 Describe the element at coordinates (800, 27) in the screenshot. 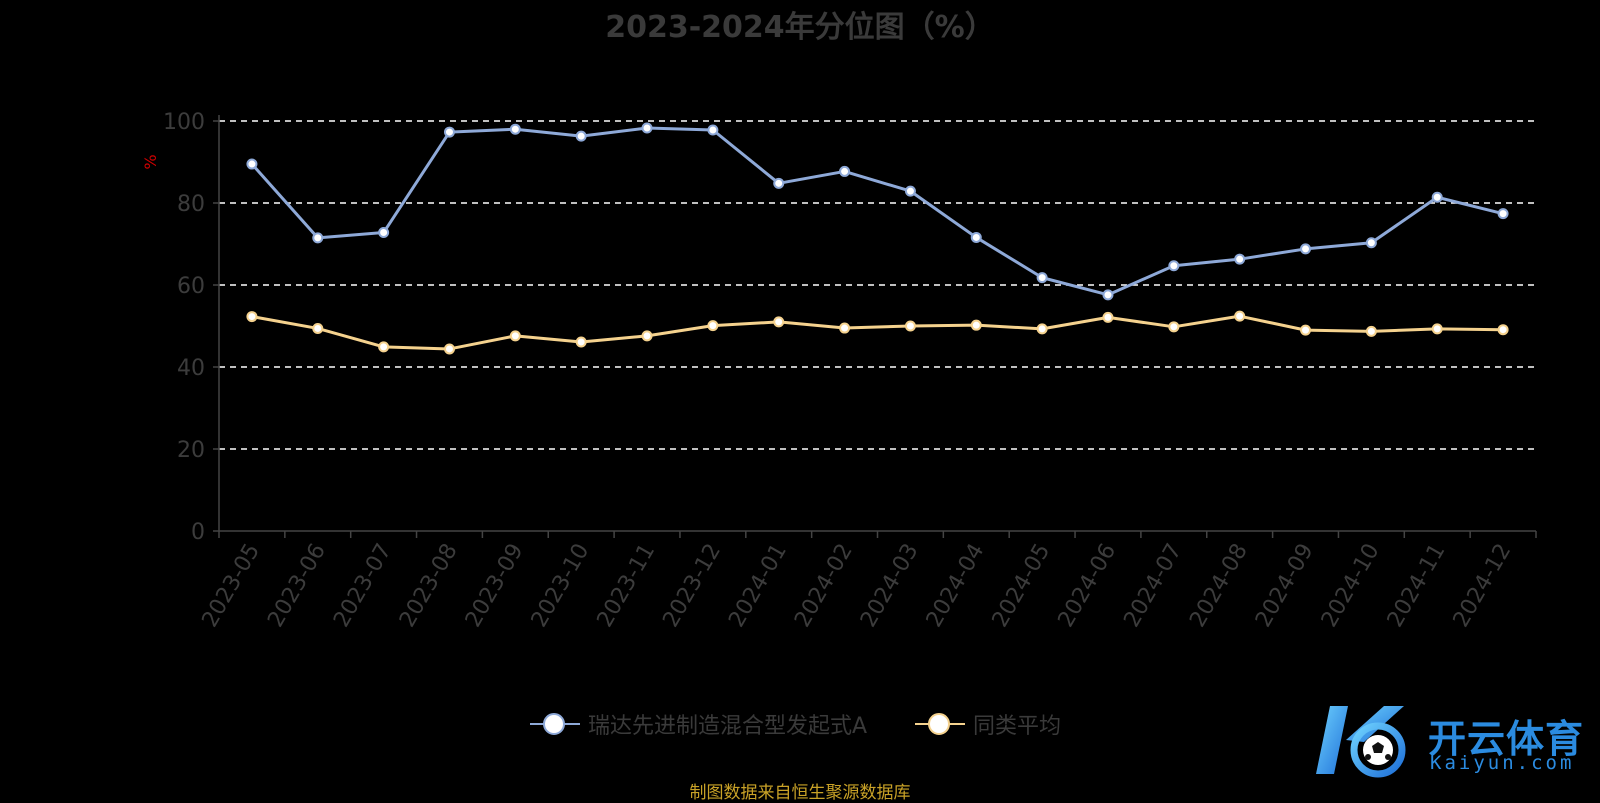

I see `chart-title: 2023-2024年分位图（%）` at that location.